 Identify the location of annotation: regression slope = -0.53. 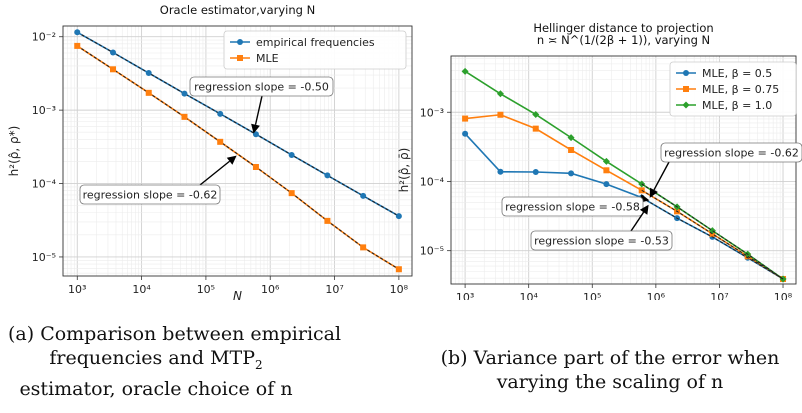
(601, 227).